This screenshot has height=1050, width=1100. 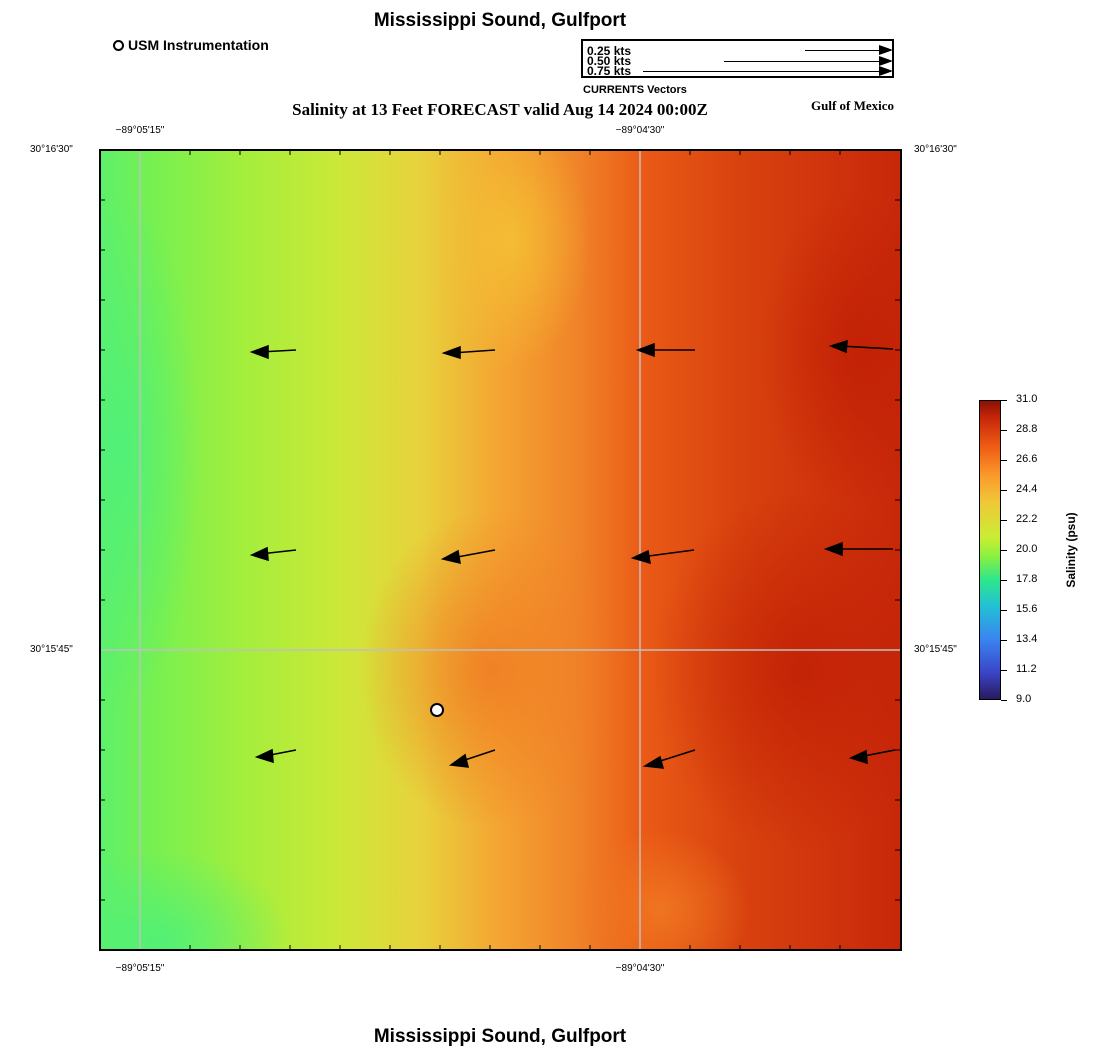 What do you see at coordinates (935, 649) in the screenshot?
I see `right-y-tick-label: 30°15'45"` at bounding box center [935, 649].